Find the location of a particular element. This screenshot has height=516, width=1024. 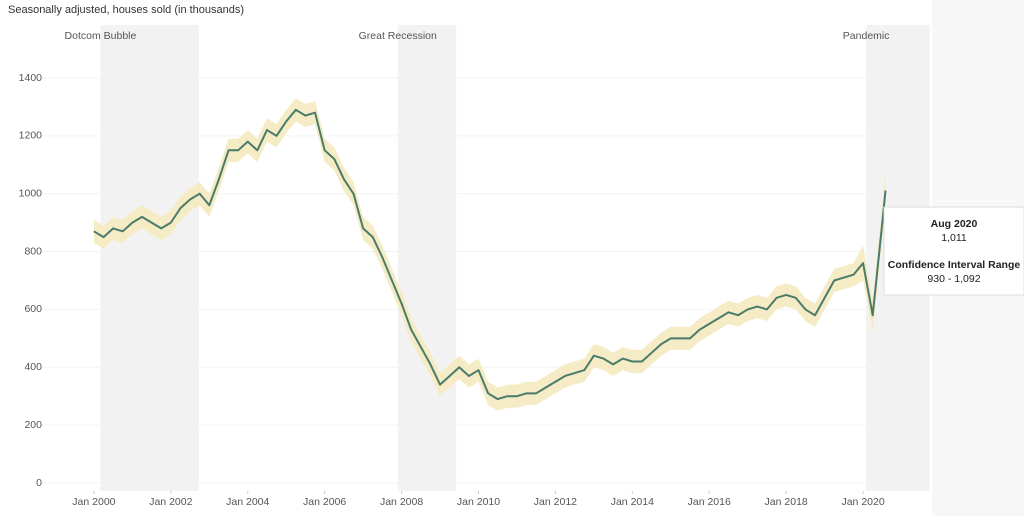

y-tick-label: 600 is located at coordinates (33, 309).